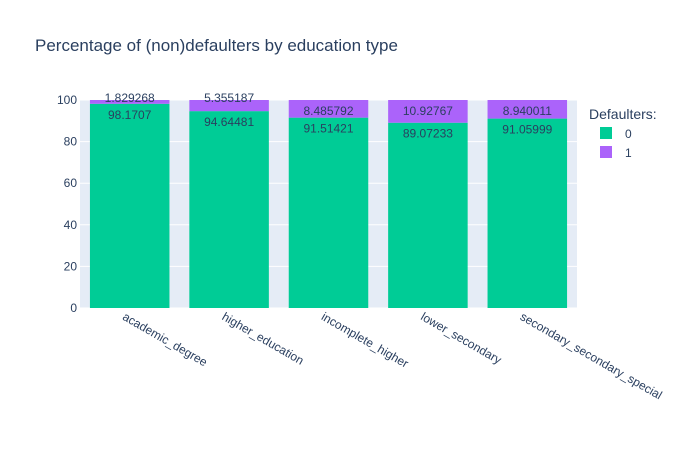 The image size is (695, 455). Describe the element at coordinates (428, 134) in the screenshot. I see `data-label: 89.07233` at that location.